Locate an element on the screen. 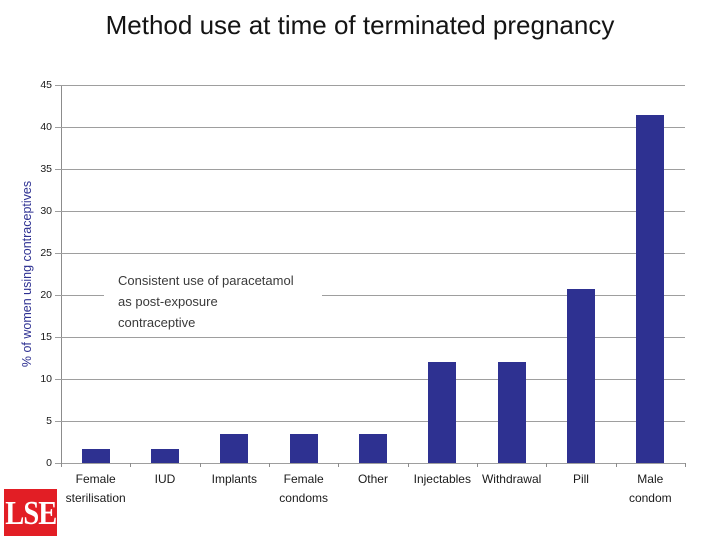 This screenshot has width=720, height=540. x-axis-label-injectables: Injectables is located at coordinates (442, 479).